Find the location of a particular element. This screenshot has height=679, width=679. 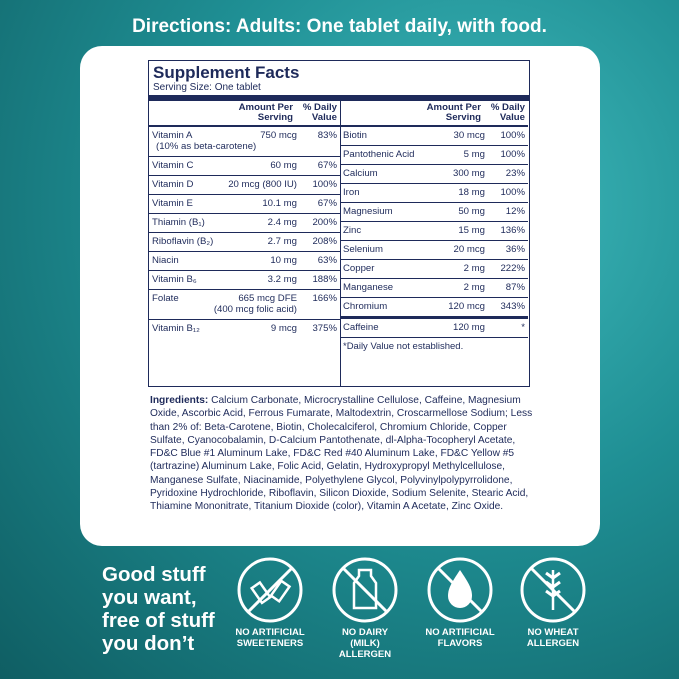

amount: 3.2 mg is located at coordinates (249, 279).